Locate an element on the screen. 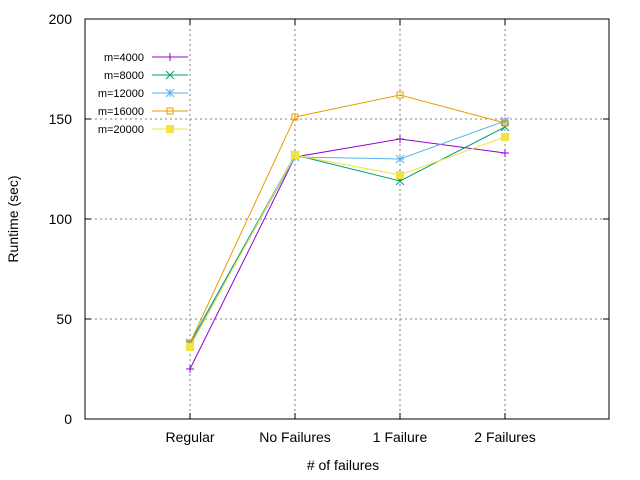 This screenshot has height=480, width=640. x-tick-label: No Failures is located at coordinates (295, 437).